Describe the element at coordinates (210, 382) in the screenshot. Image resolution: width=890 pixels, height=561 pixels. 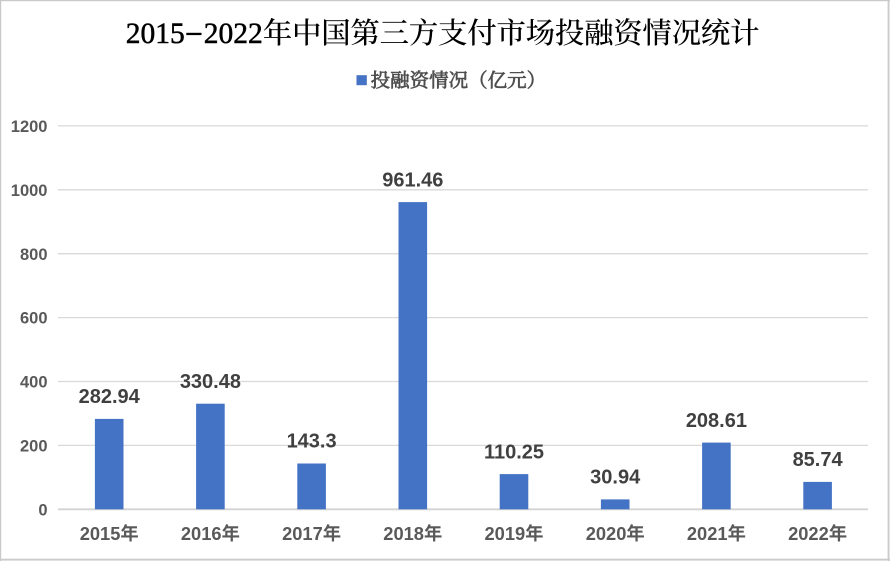
I see `svg-text: 330.48` at that location.